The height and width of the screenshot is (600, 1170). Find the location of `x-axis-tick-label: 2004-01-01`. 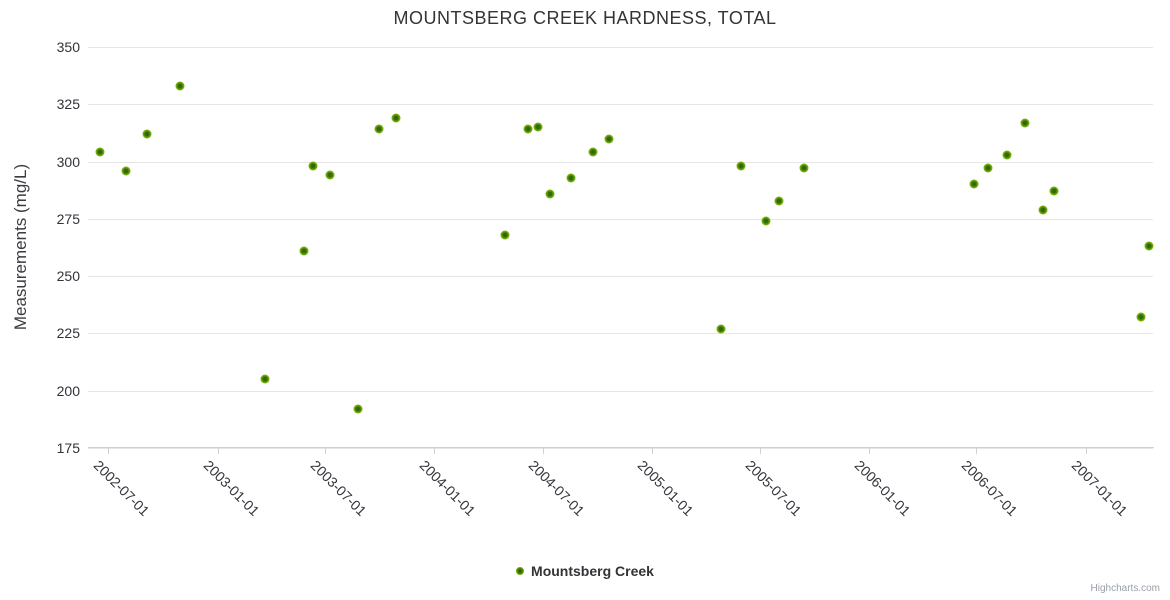

x-axis-tick-label: 2004-01-01 is located at coordinates (448, 488).